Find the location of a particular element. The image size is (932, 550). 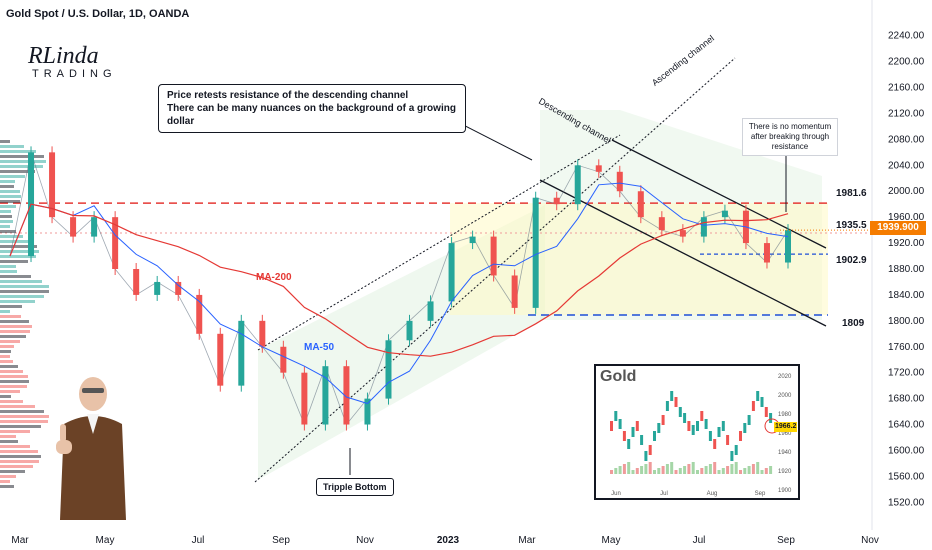

inset-price-tag: 1966.2 is located at coordinates (786, 427).